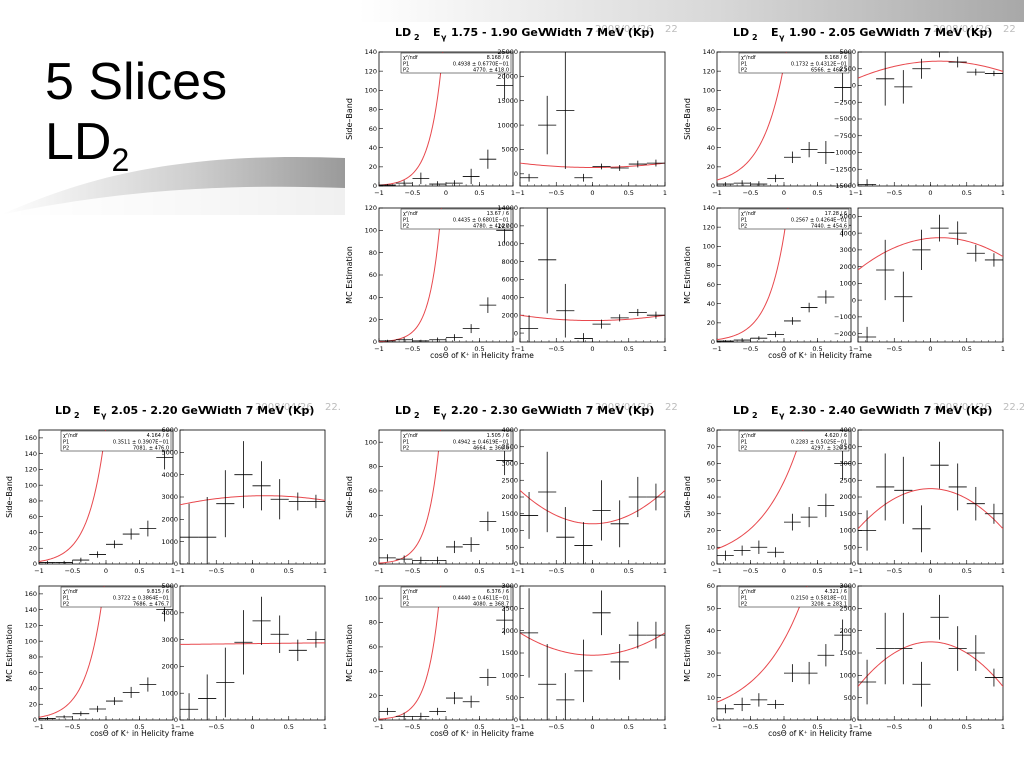  I want to click on fit-stats-value: 6566. ± 468.3, so click(829, 71).